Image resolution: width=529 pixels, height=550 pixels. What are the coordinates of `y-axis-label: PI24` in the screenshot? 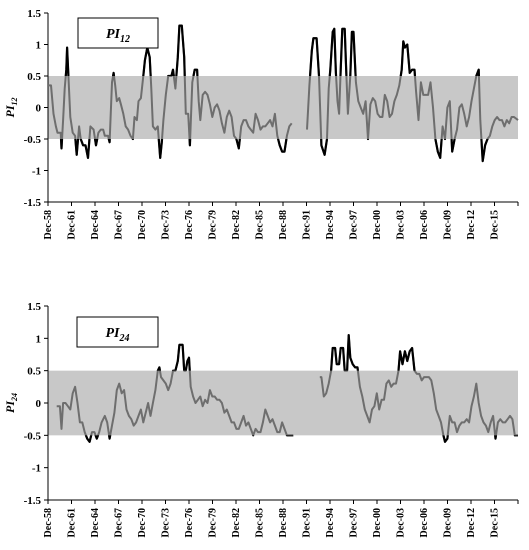 It's located at (11, 403).